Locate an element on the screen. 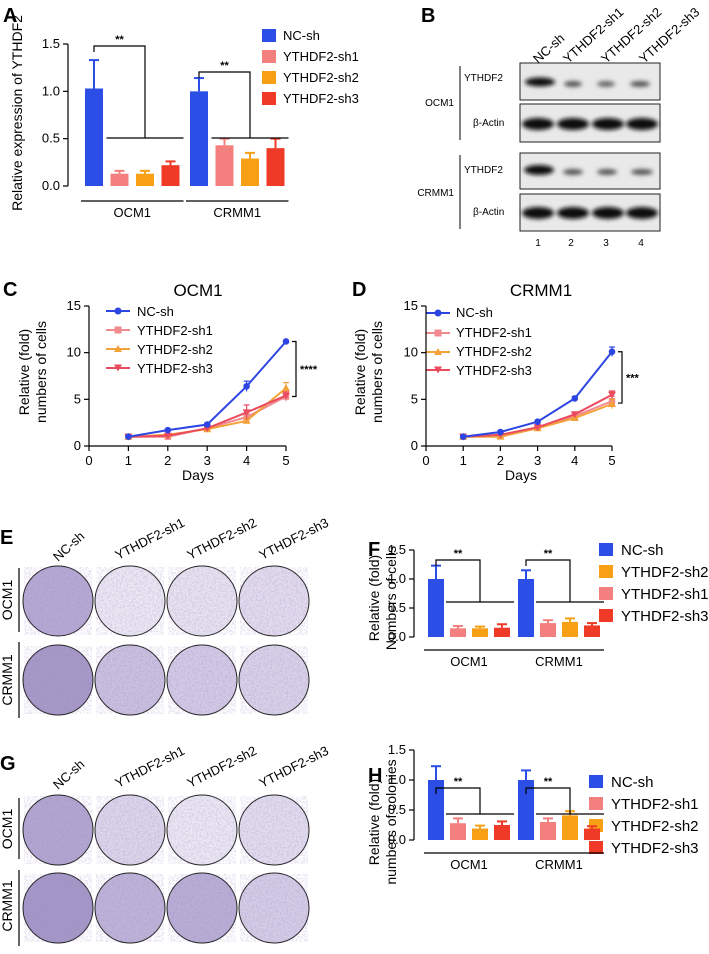  chart-d-sig-bracket is located at coordinates (620, 377).